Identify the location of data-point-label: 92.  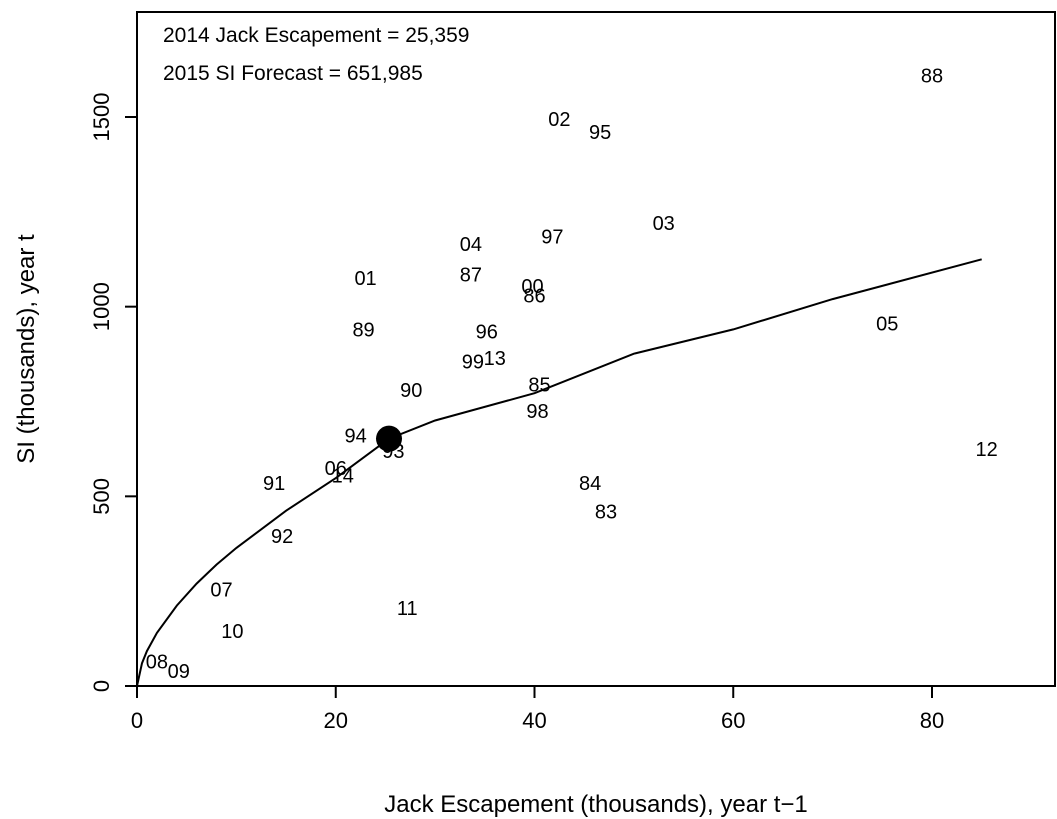
(282, 537).